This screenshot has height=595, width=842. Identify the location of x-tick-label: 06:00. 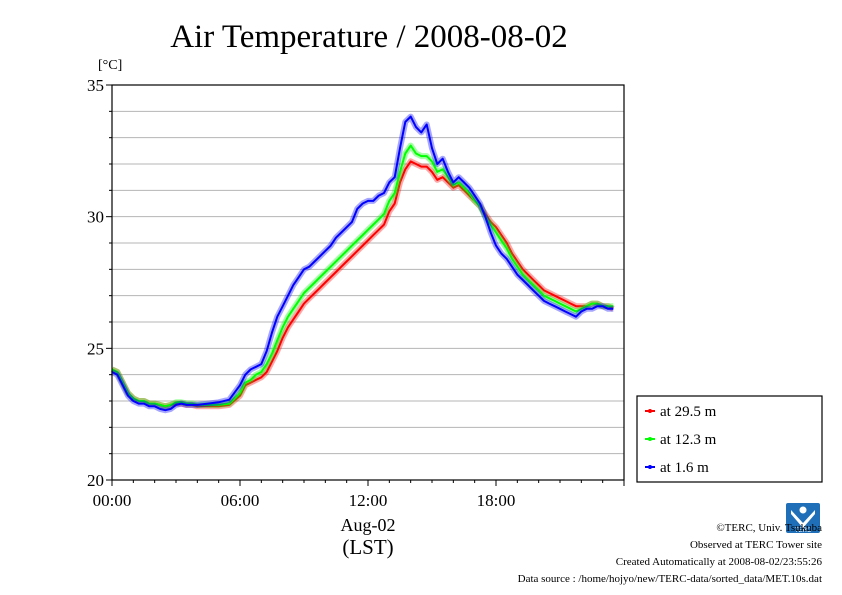
(240, 500).